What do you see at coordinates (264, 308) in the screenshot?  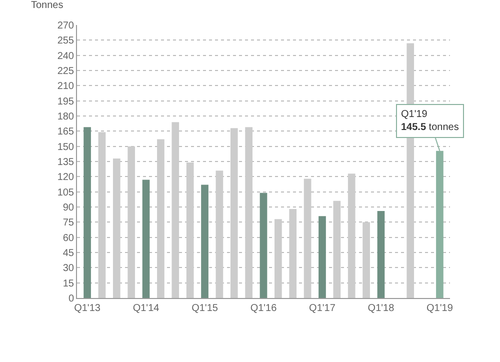 I see `x-tick-label: Q1'16` at bounding box center [264, 308].